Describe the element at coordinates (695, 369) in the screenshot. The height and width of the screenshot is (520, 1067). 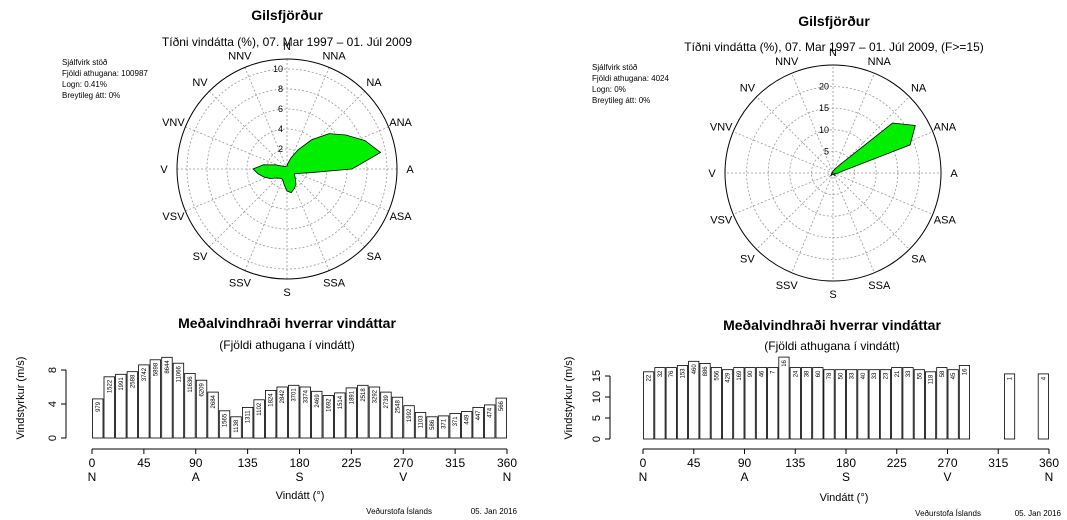
I see `bar-count-label: 460` at that location.